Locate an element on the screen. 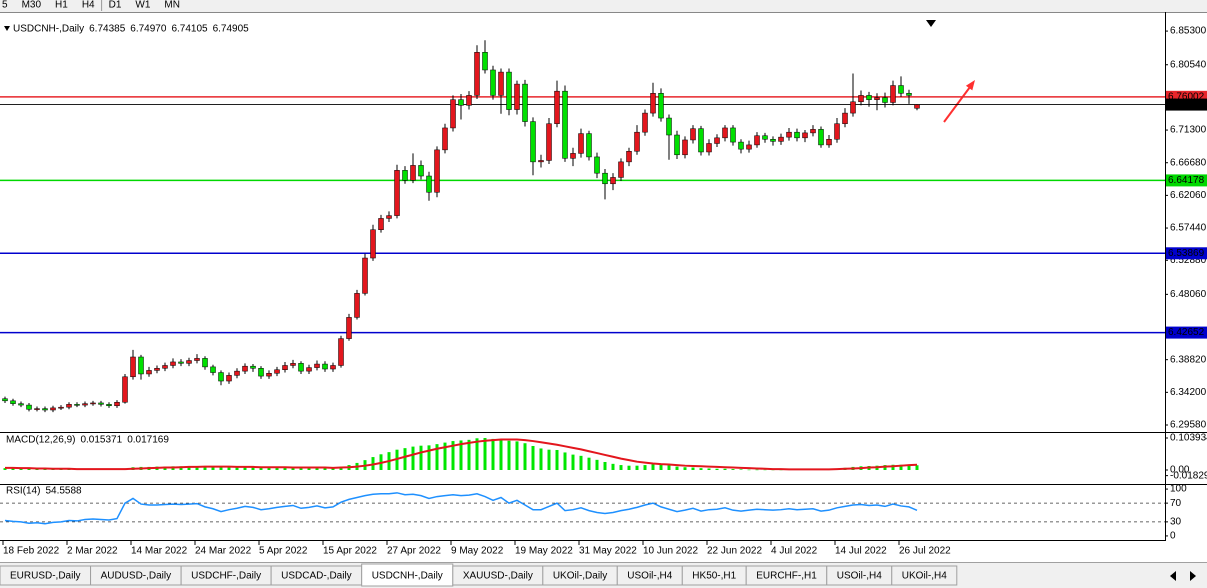  price-tag is located at coordinates (1186, 104).